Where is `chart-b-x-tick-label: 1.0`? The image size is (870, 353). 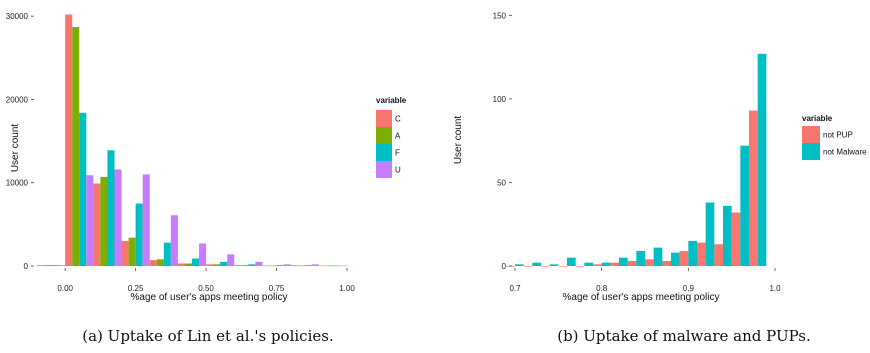
chart-b-x-tick-label: 1.0 is located at coordinates (775, 288).